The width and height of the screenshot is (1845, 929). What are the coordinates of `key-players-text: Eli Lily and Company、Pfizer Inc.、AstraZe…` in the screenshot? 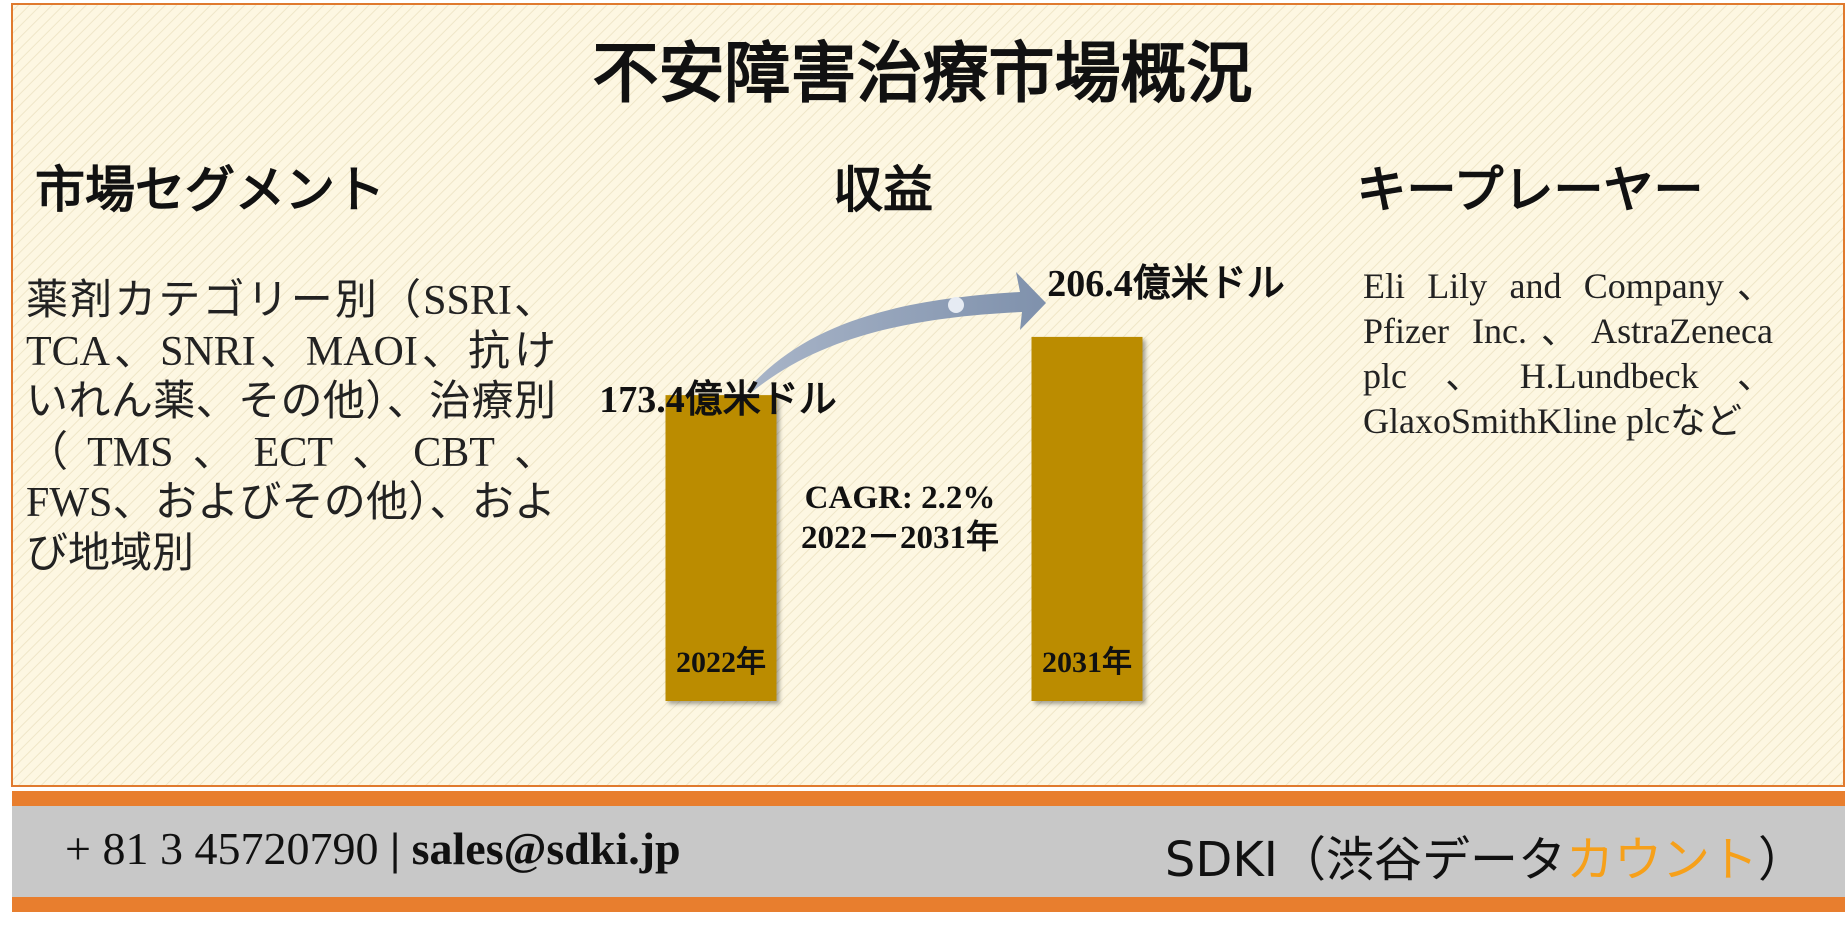 It's located at (1568, 353).